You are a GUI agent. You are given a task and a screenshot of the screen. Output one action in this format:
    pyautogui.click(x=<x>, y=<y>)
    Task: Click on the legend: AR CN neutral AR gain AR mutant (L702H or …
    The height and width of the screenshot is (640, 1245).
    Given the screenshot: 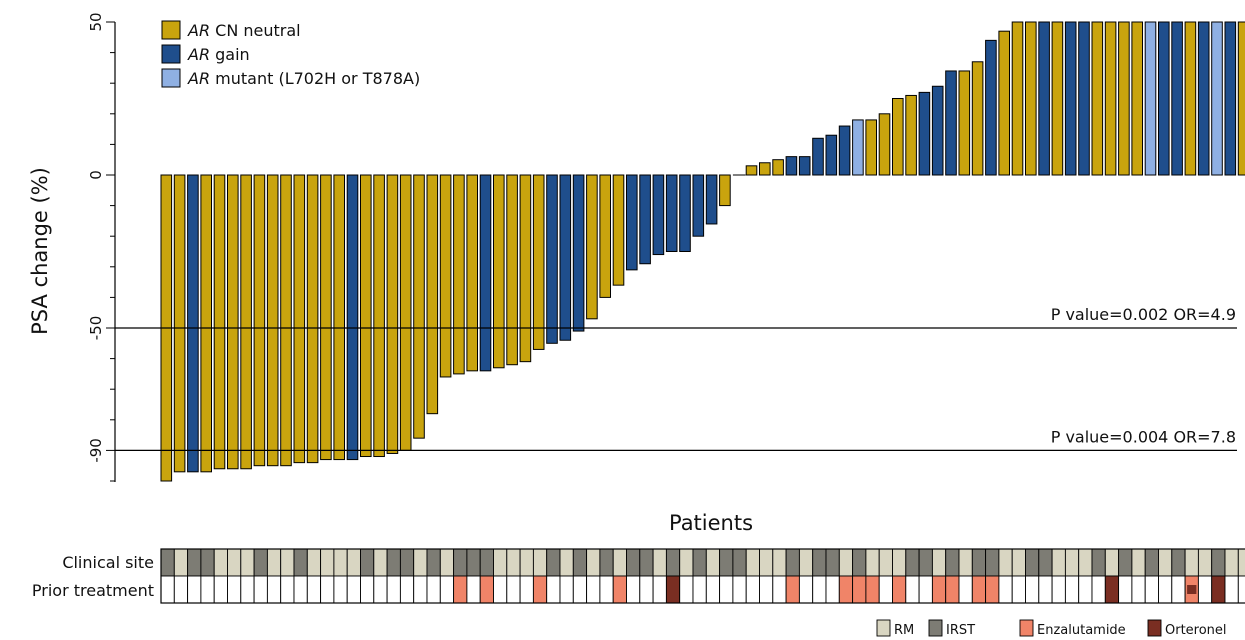 What is the action you would take?
    pyautogui.click(x=290, y=54)
    